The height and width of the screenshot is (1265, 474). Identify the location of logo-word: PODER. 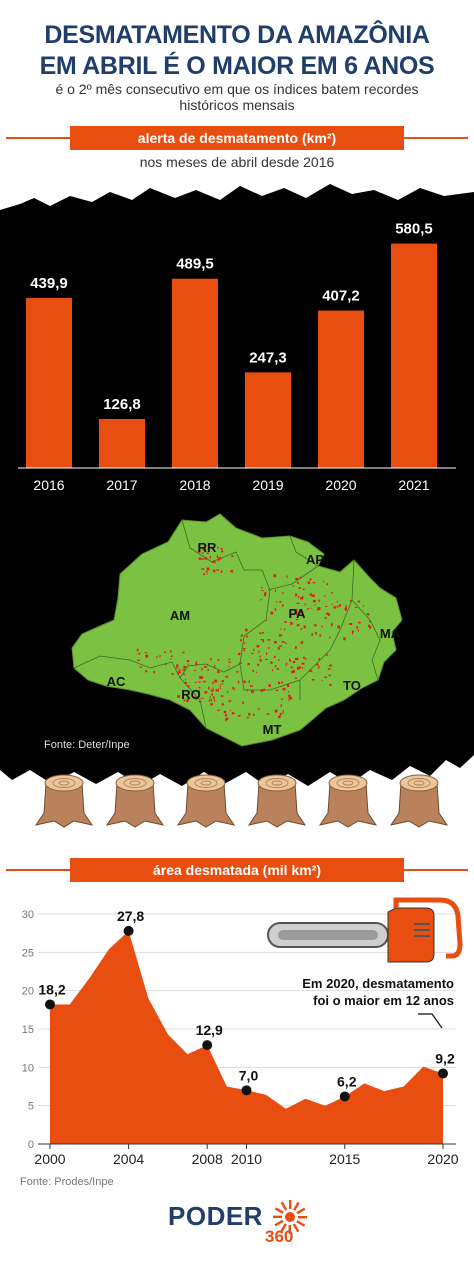
(215, 1216).